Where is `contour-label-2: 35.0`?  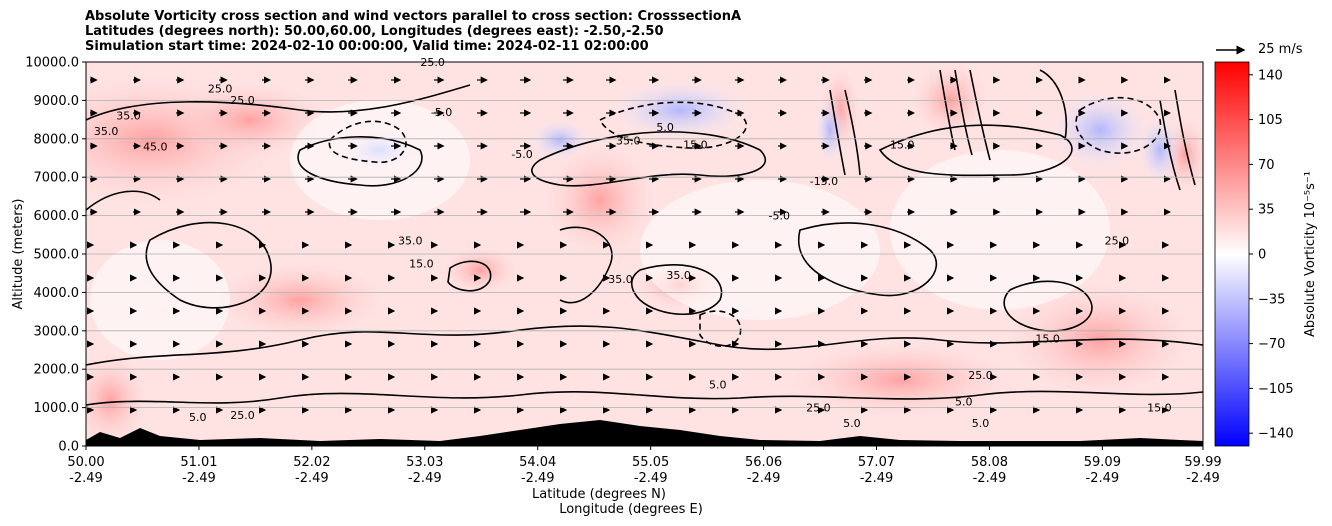
contour-label-2: 35.0 is located at coordinates (128, 116).